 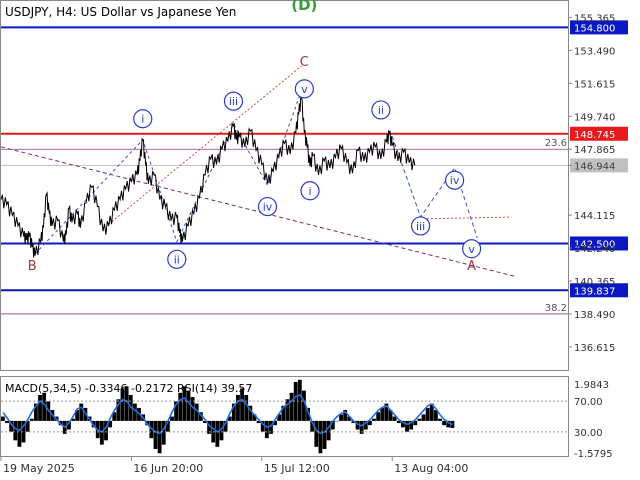 I want to click on wave-label-circle: i, so click(x=310, y=191).